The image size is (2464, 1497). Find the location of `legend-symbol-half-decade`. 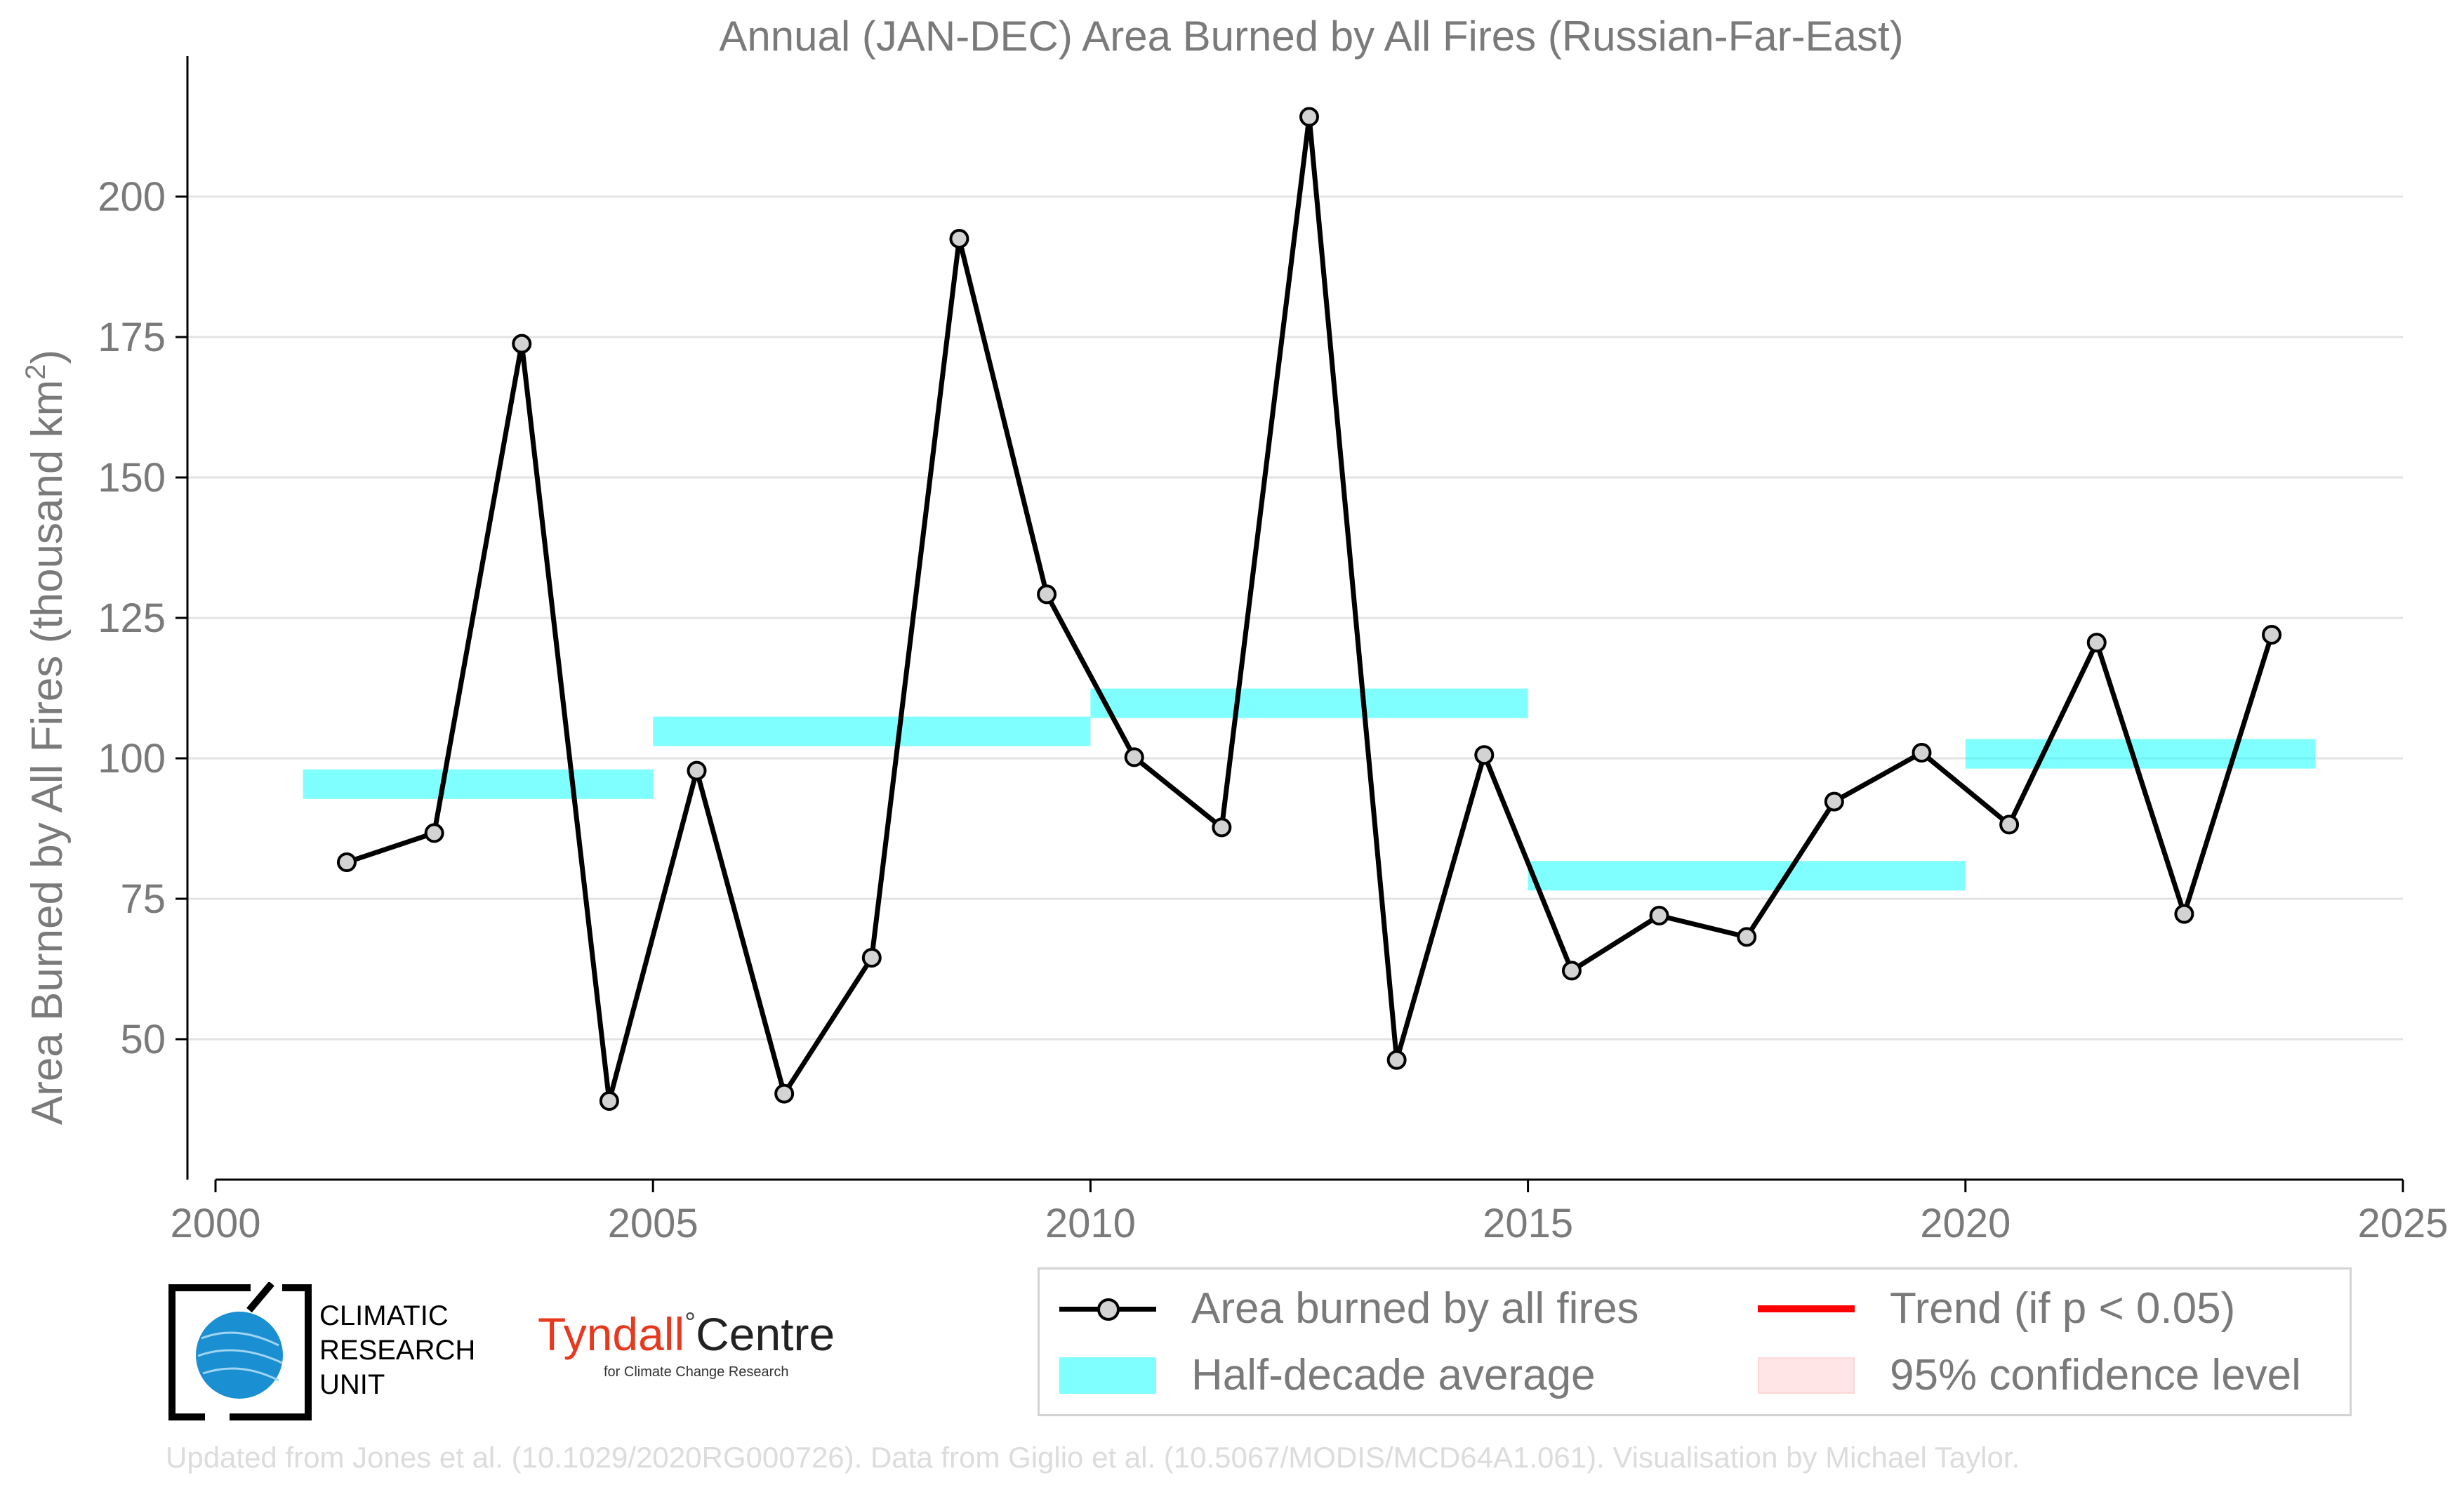

legend-symbol-half-decade is located at coordinates (1107, 1375).